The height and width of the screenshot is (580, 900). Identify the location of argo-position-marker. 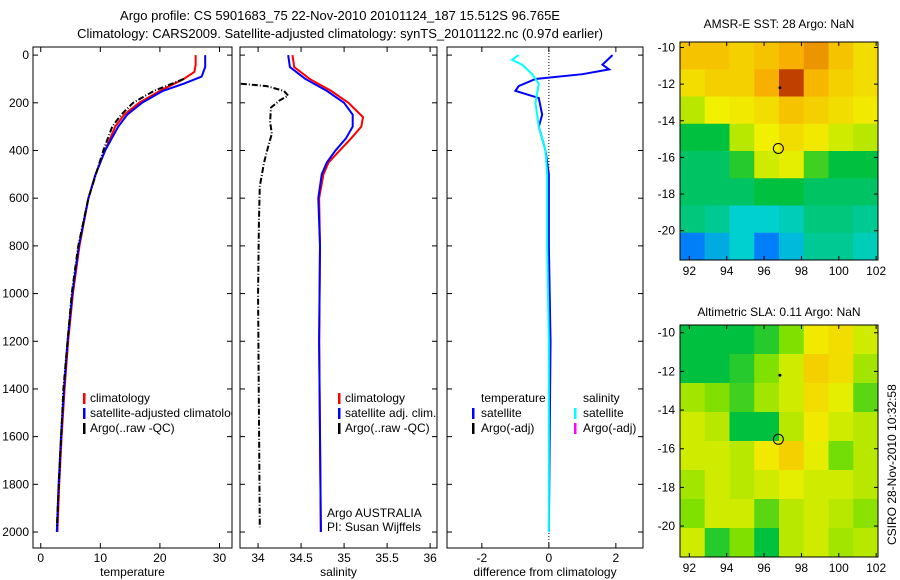
(778, 439).